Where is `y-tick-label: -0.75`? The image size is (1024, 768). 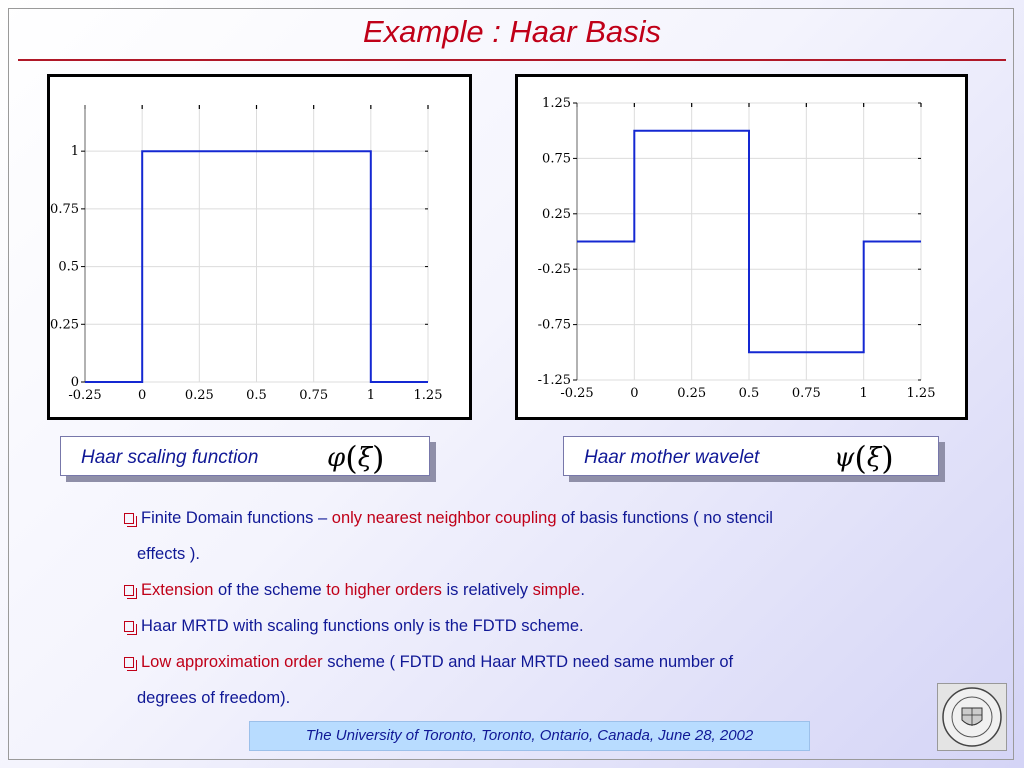 y-tick-label: -0.75 is located at coordinates (554, 325).